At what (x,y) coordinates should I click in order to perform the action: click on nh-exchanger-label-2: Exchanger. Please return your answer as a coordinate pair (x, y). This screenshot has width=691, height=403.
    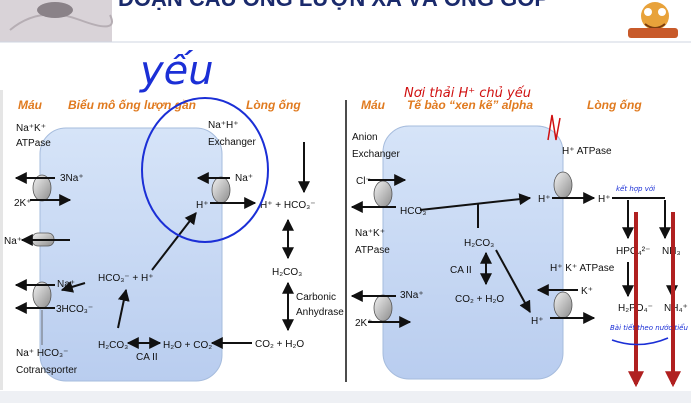
    Looking at the image, I should click on (232, 142).